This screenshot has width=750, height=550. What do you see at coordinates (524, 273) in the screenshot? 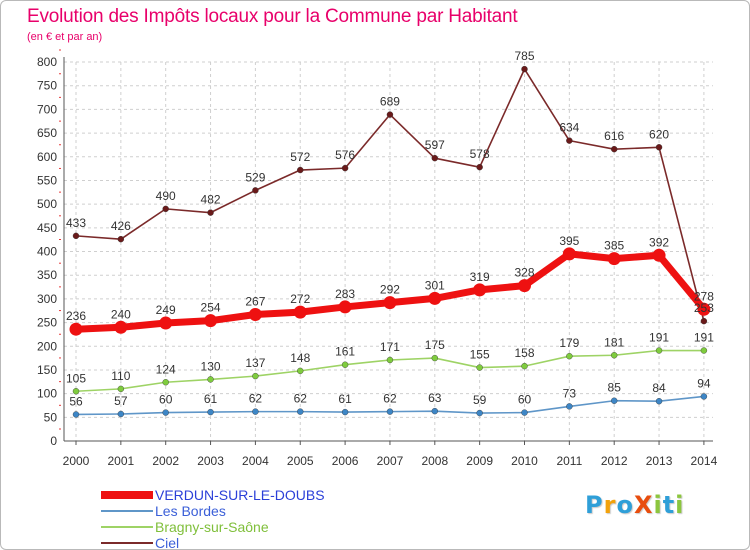
I see `data-label-verdun-sur-le-doubs: 328` at bounding box center [524, 273].